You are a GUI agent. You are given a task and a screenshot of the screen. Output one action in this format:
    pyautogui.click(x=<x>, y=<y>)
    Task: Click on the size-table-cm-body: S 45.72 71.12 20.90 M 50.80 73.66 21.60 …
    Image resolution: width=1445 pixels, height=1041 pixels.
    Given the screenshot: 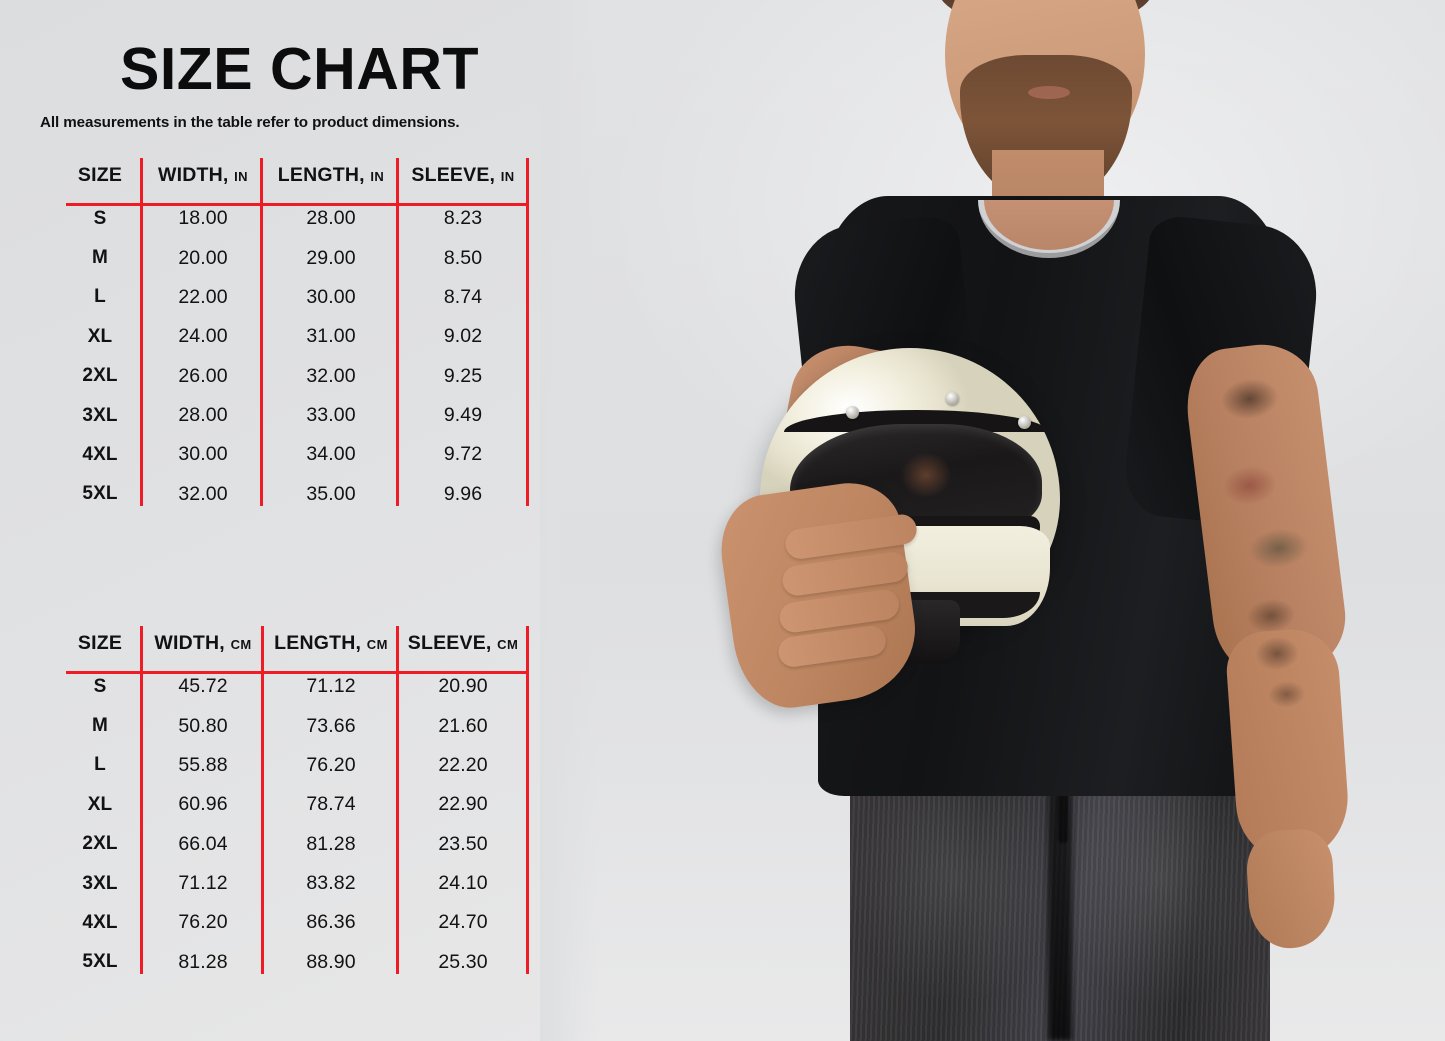 What is the action you would take?
    pyautogui.click(x=293, y=824)
    